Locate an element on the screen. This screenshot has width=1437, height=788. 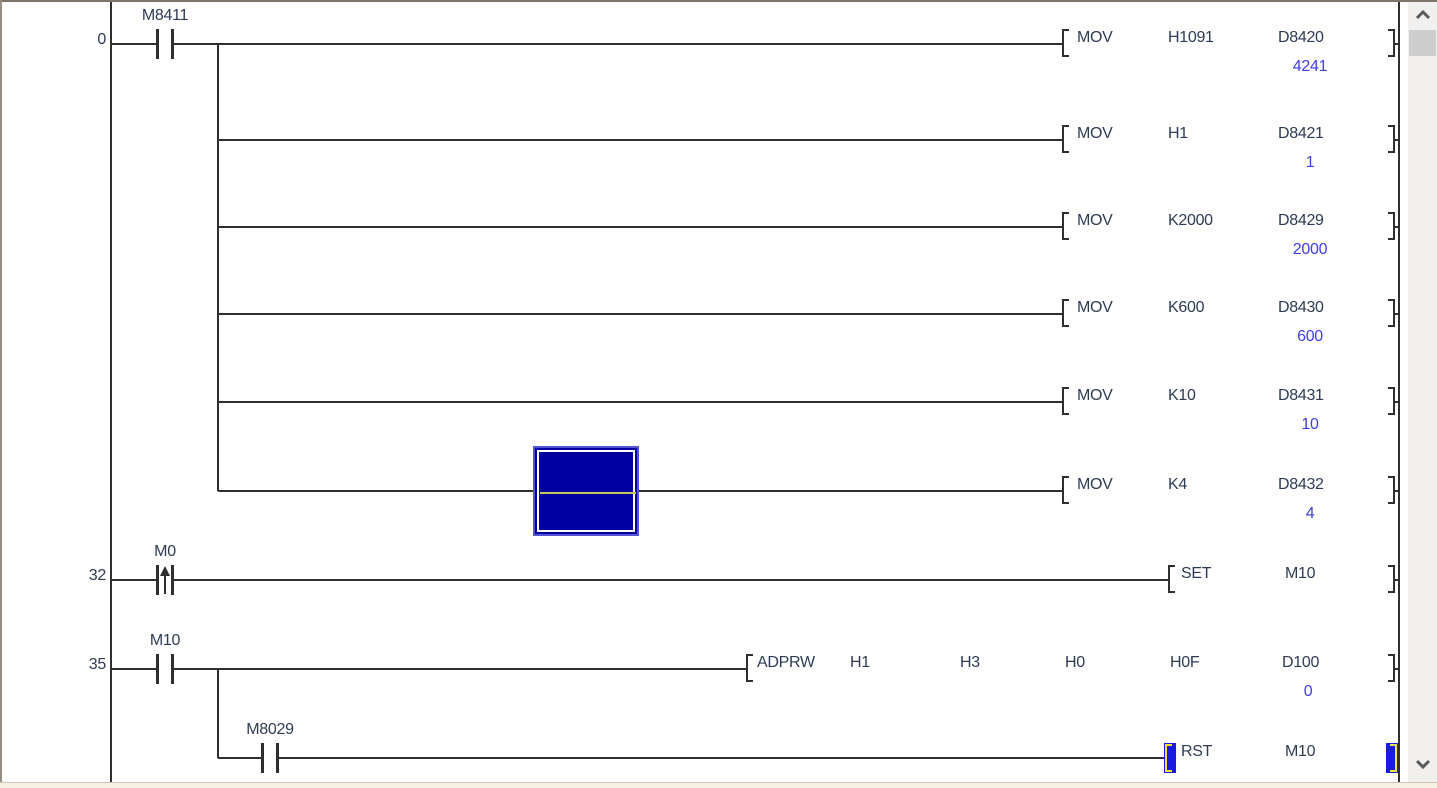
instruction-operand: D8420 is located at coordinates (1301, 37).